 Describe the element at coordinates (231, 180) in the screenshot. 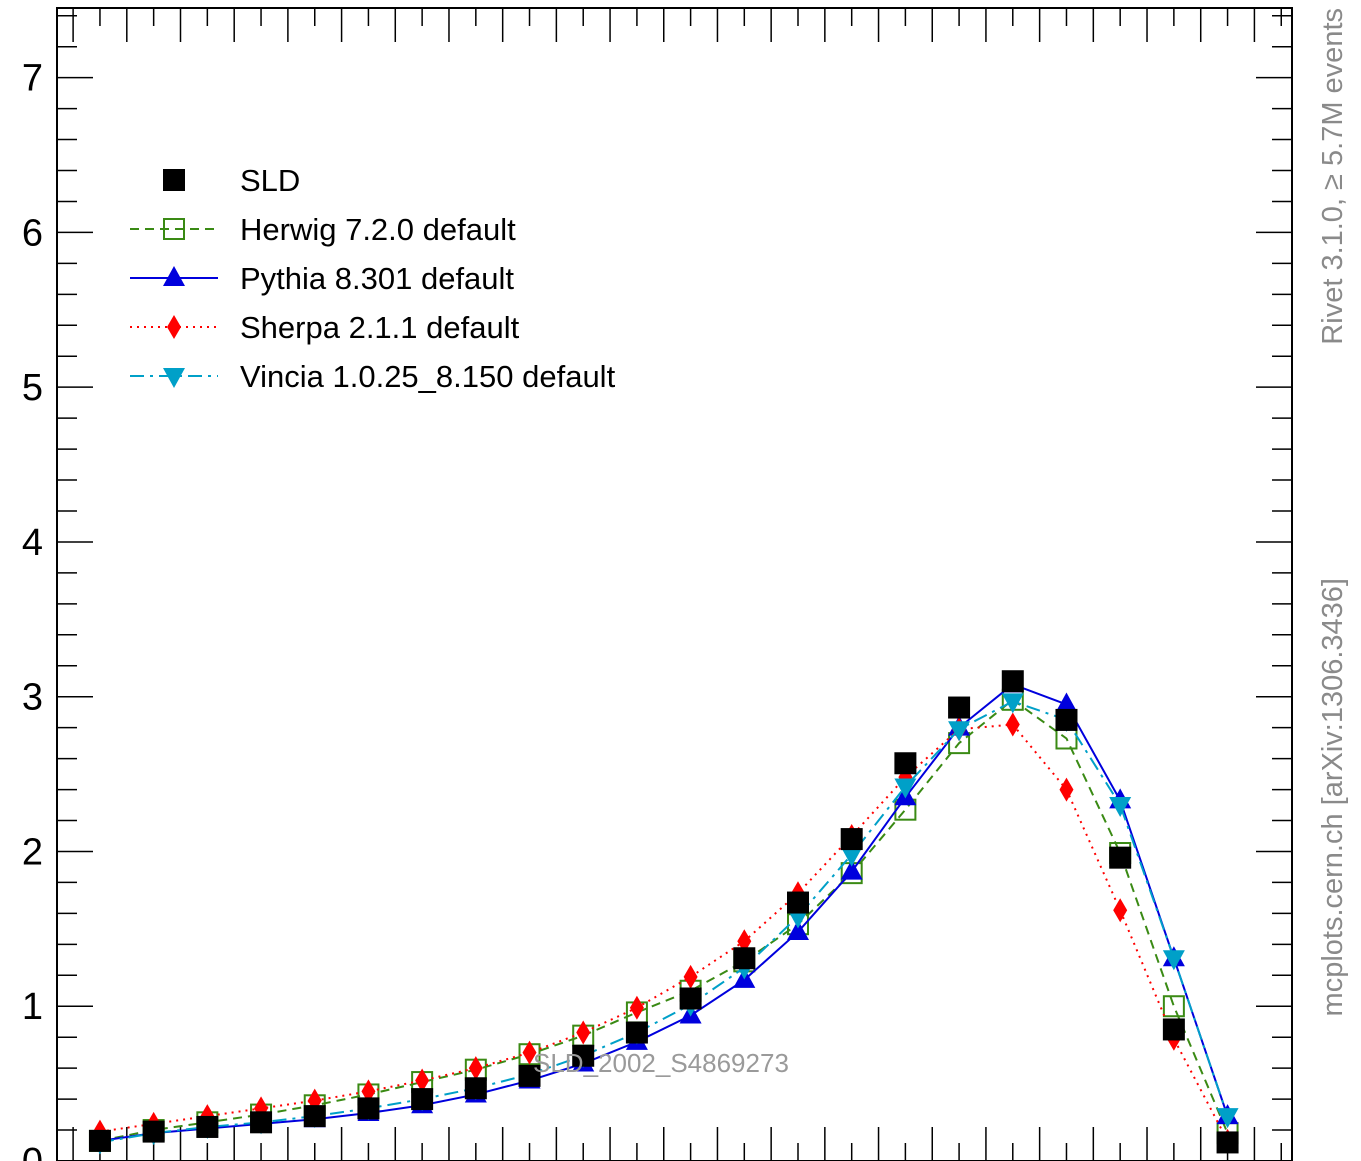

I see `legend-entry: SLD` at that location.